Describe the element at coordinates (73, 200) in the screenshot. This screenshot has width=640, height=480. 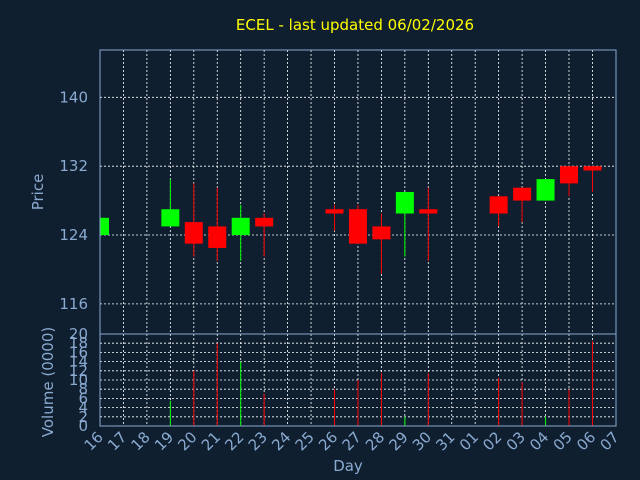
I see `price-tick-labels: 116 124 132 140` at that location.